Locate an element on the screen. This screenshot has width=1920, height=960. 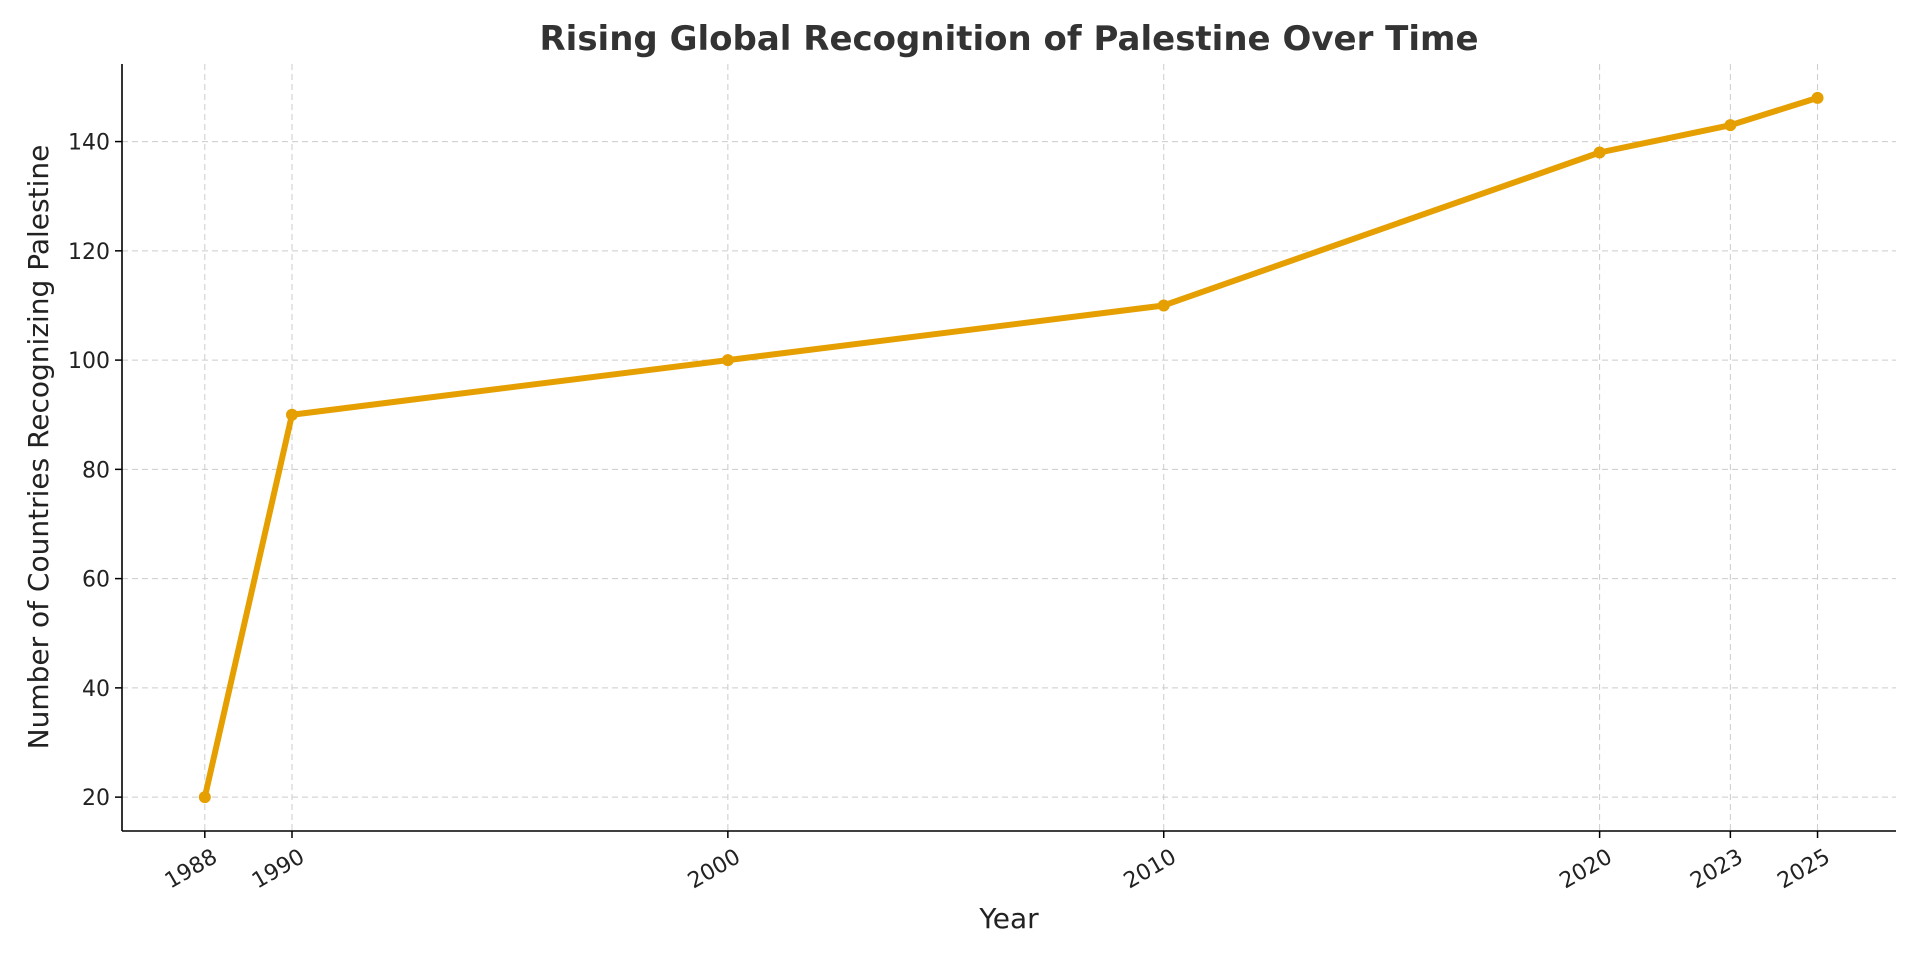
y-tick-label: 120 is located at coordinates (89, 252).